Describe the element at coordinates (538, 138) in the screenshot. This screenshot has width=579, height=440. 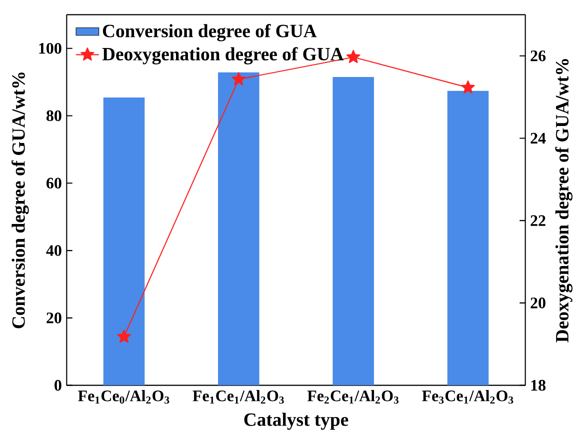
I see `y2-tick-label: 24` at that location.